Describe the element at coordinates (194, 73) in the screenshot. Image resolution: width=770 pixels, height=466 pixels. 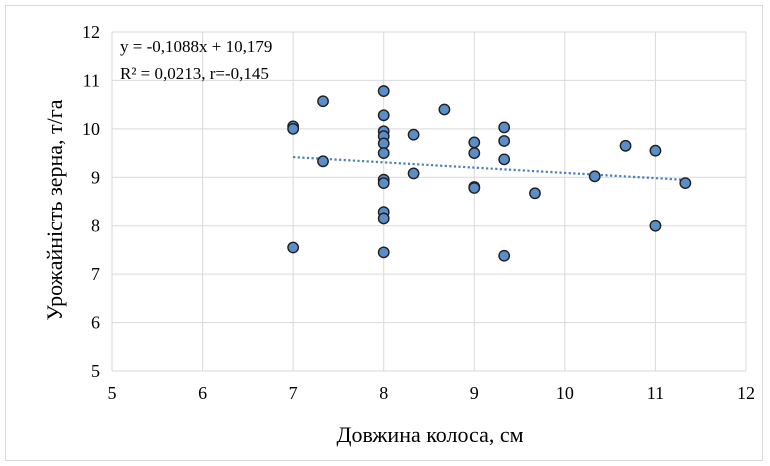
I see `r-squared-label: R² = 0,0213, r=-0,145` at that location.